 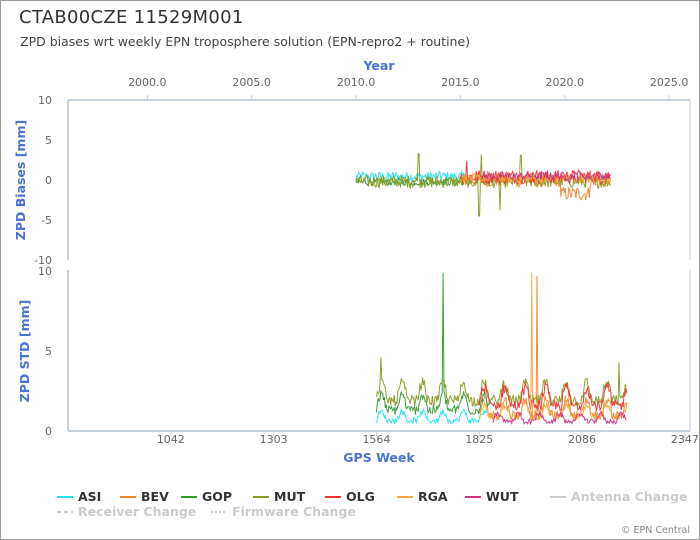 I want to click on bottom-series-group, so click(x=501, y=349).